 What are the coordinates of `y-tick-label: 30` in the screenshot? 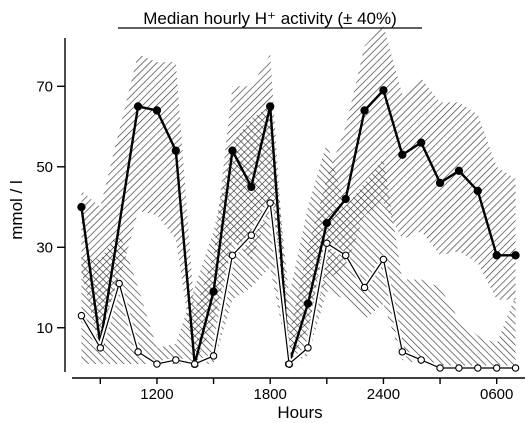 It's located at (44, 247).